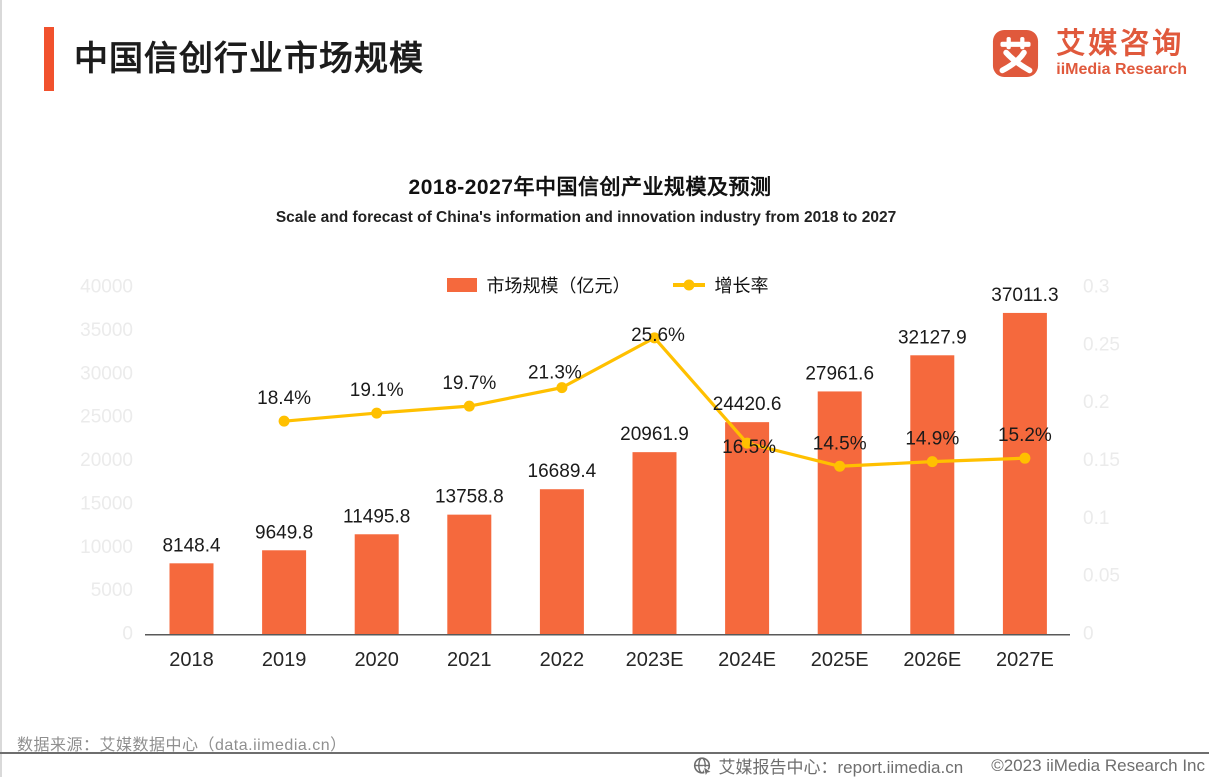 The height and width of the screenshot is (777, 1209). What do you see at coordinates (182, 745) in the screenshot?
I see `data-source-note: 数据来源：艾媒数据中心（data.iimedia.cn）` at bounding box center [182, 745].